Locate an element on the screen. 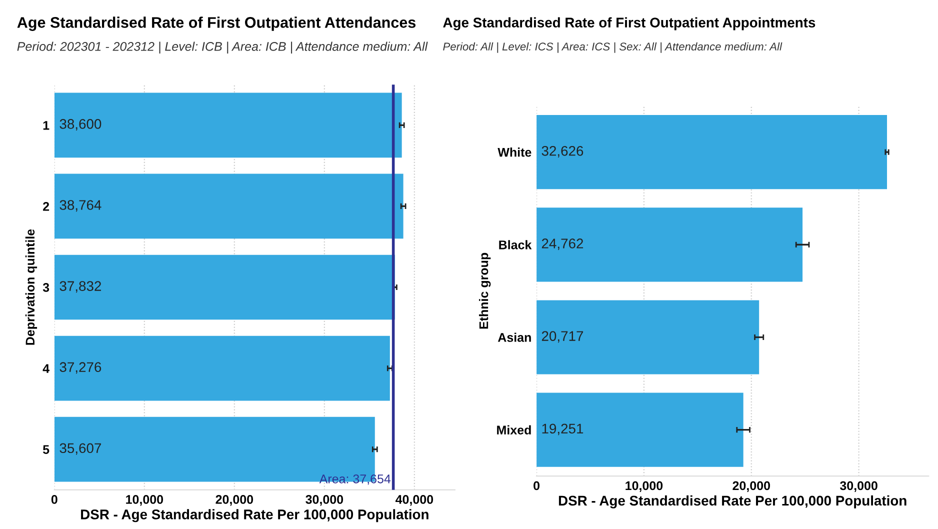 This screenshot has width=938, height=529. data-label: 19,251 is located at coordinates (563, 430).